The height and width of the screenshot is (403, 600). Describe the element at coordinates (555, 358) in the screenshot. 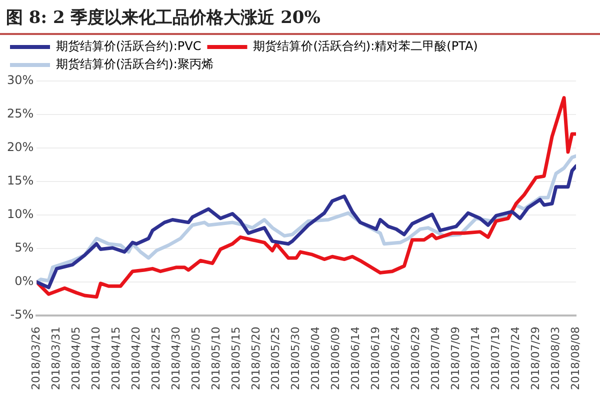

I see `x-tick-label: 2018/08/03` at that location.